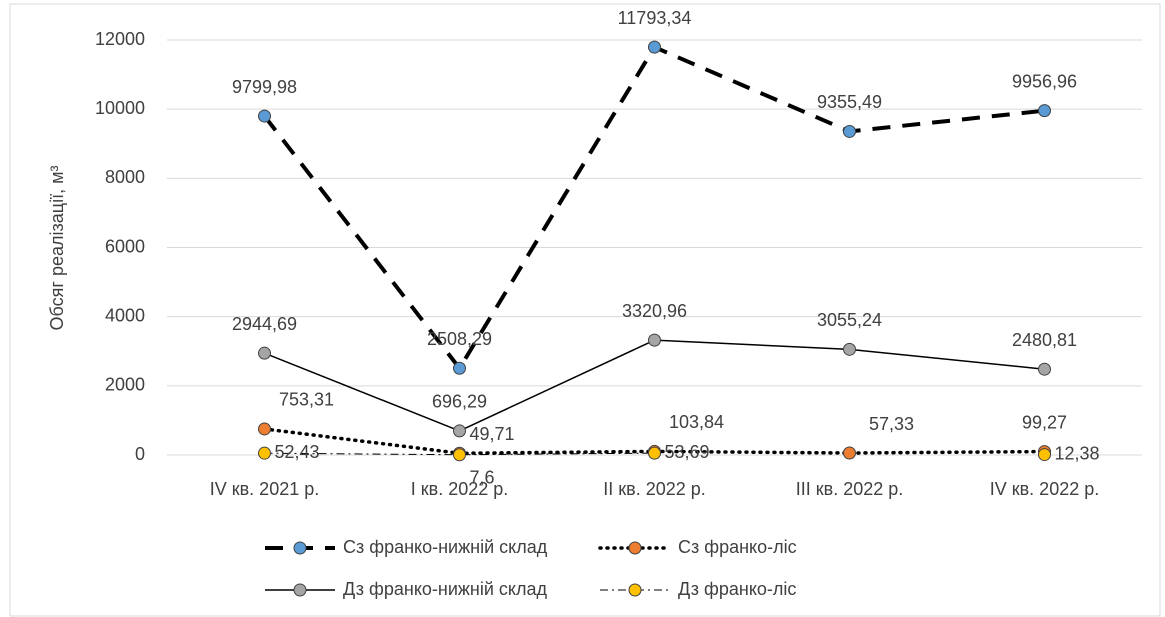  What do you see at coordinates (125, 385) in the screenshot?
I see `y-tick-label: 2000` at bounding box center [125, 385].